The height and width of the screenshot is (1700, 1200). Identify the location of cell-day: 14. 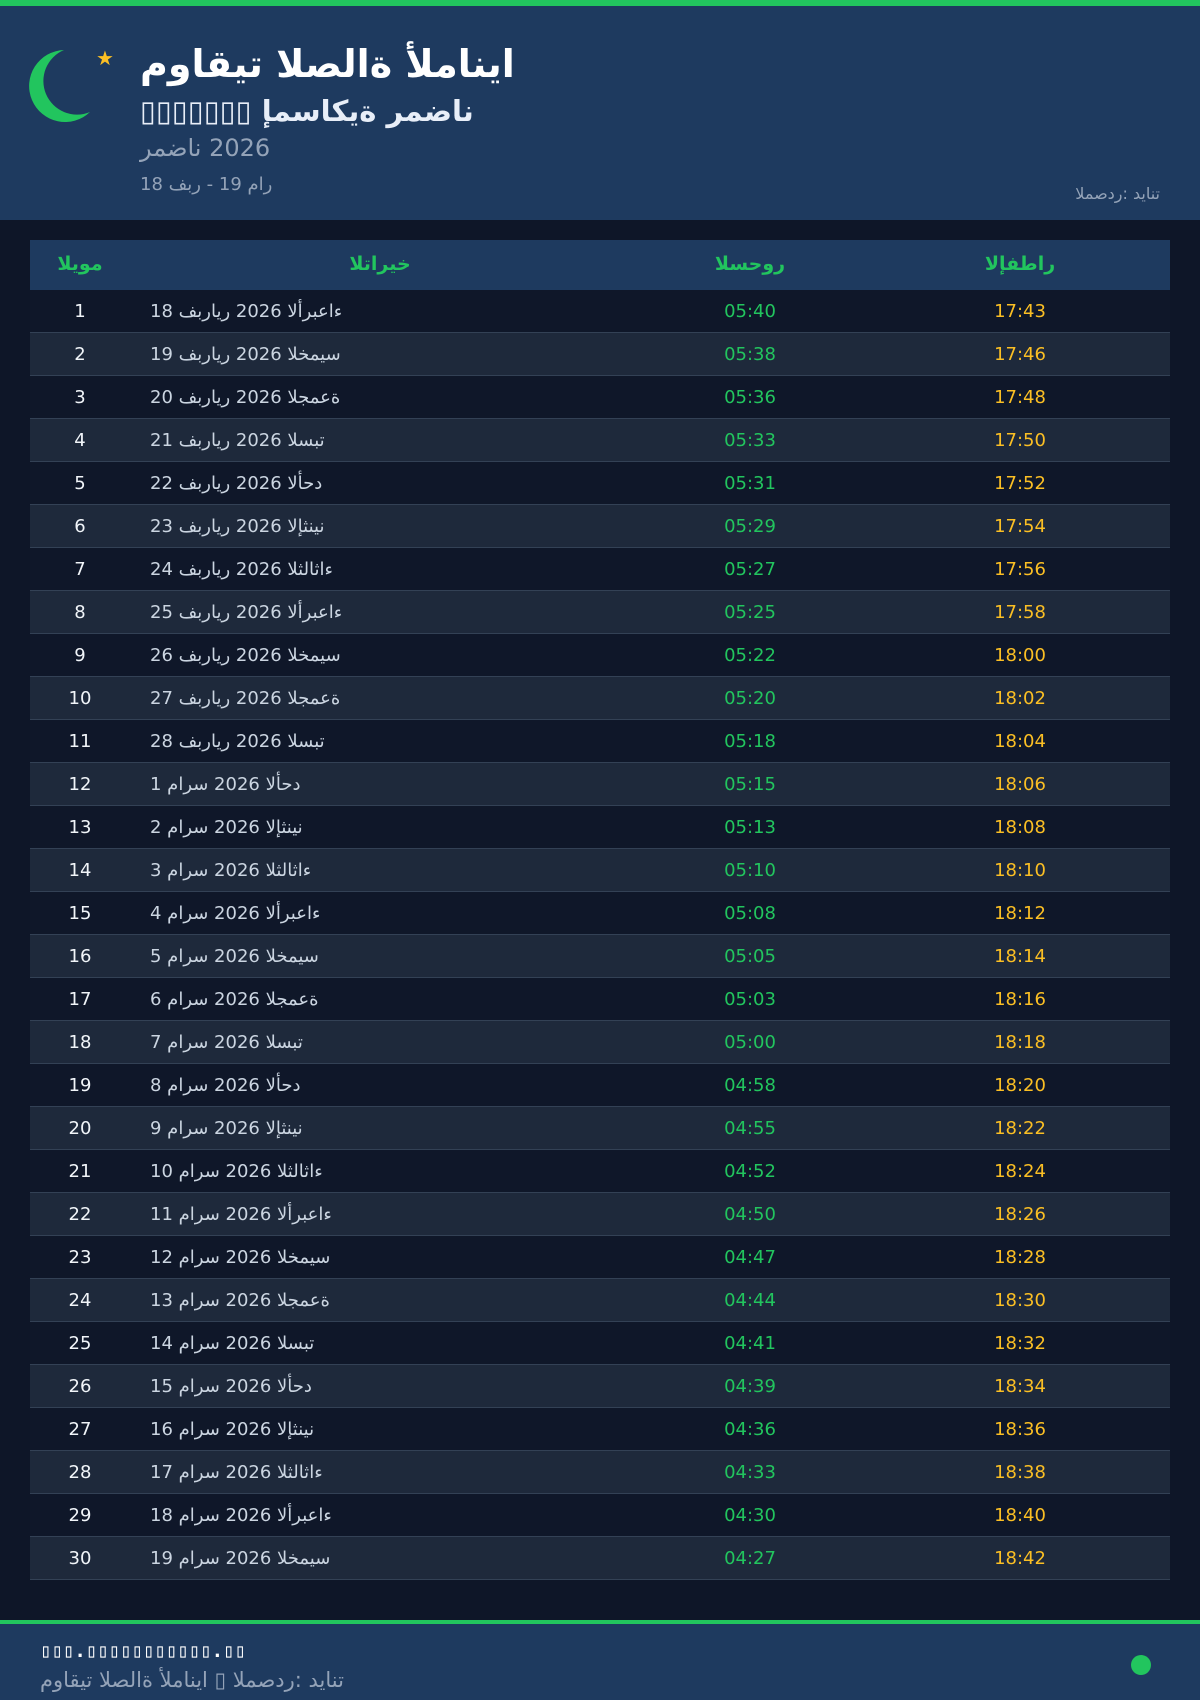
(80, 870).